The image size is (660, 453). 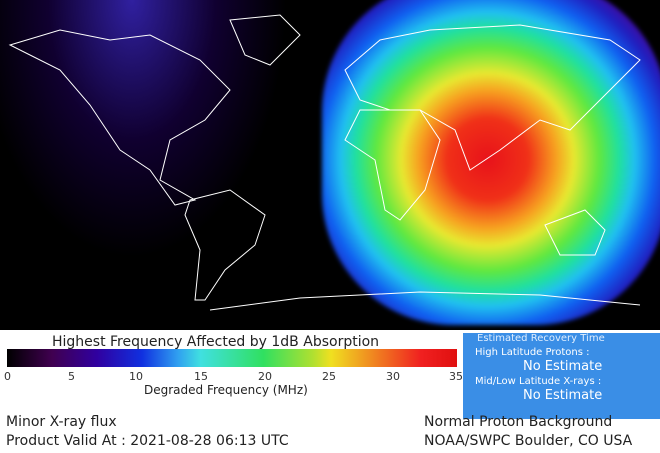 What do you see at coordinates (528, 441) in the screenshot?
I see `source-credit: NOAA/SWPC Boulder, CO USA` at bounding box center [528, 441].